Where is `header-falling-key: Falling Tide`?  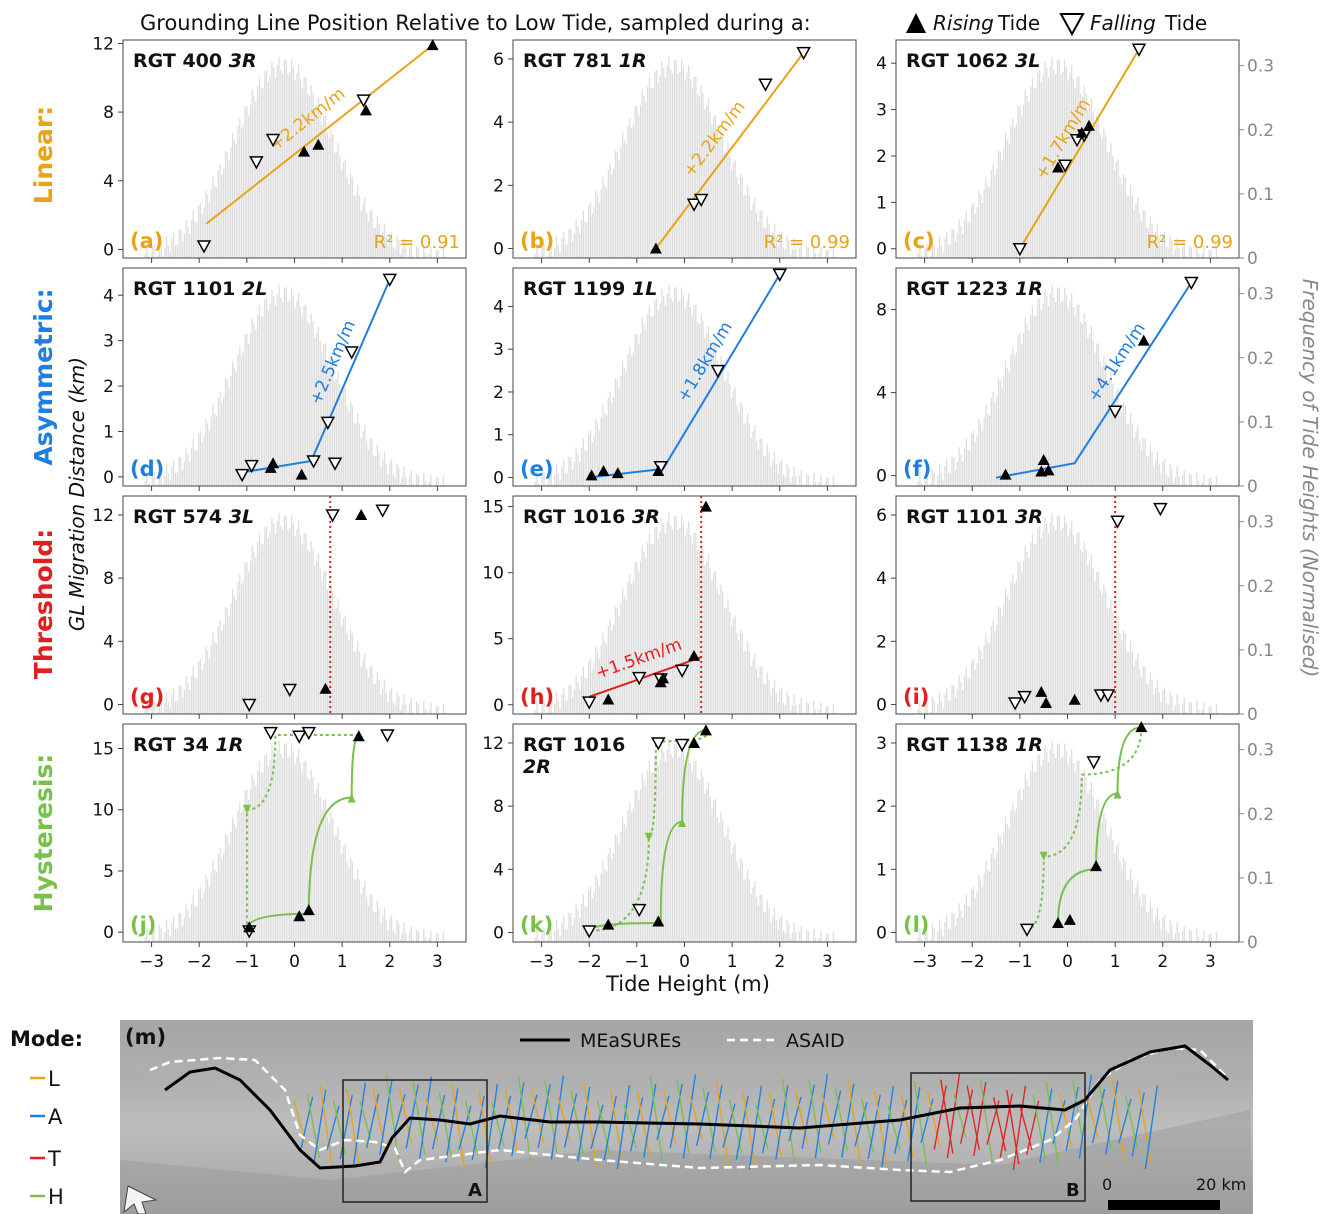
header-falling-key: Falling Tide is located at coordinates (1133, 24).